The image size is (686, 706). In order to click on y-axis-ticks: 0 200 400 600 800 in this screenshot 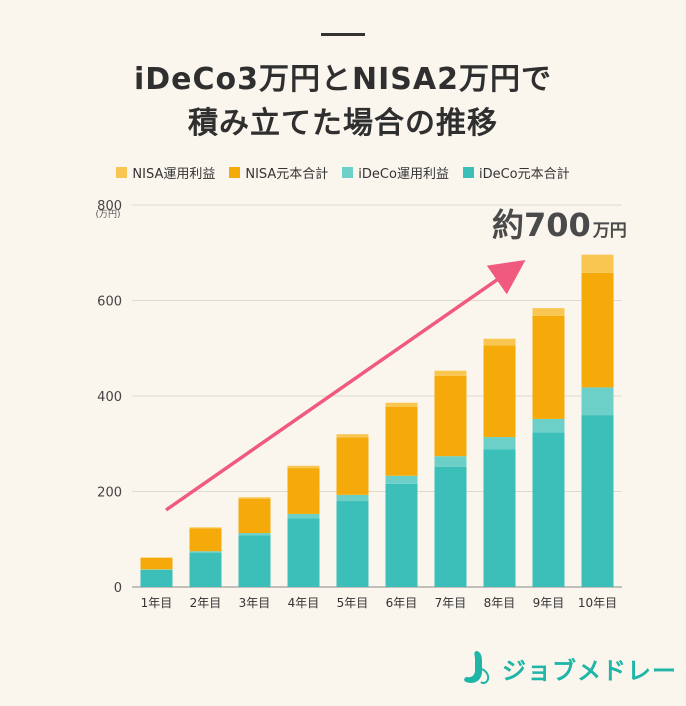, I will do `click(109, 397)`.